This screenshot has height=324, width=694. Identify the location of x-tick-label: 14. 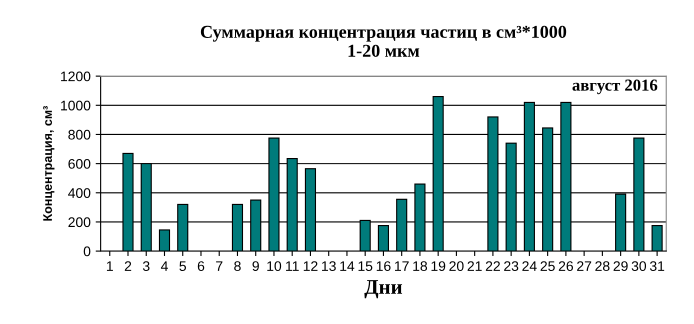
(347, 266).